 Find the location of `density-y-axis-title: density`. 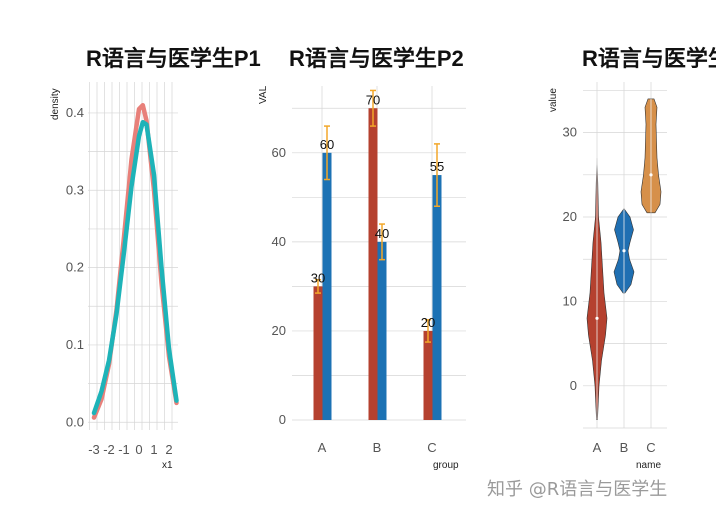

density-y-axis-title: density is located at coordinates (55, 104).